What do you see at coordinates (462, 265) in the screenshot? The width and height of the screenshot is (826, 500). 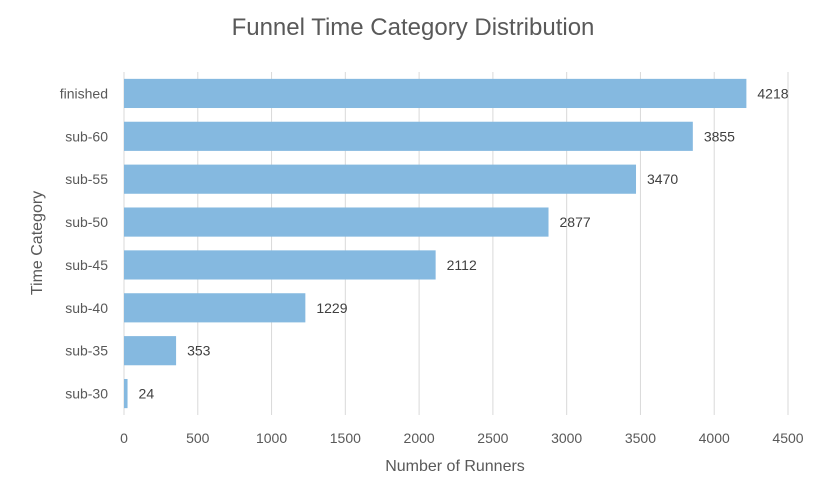 I see `data-label-sub-45: 2112` at bounding box center [462, 265].